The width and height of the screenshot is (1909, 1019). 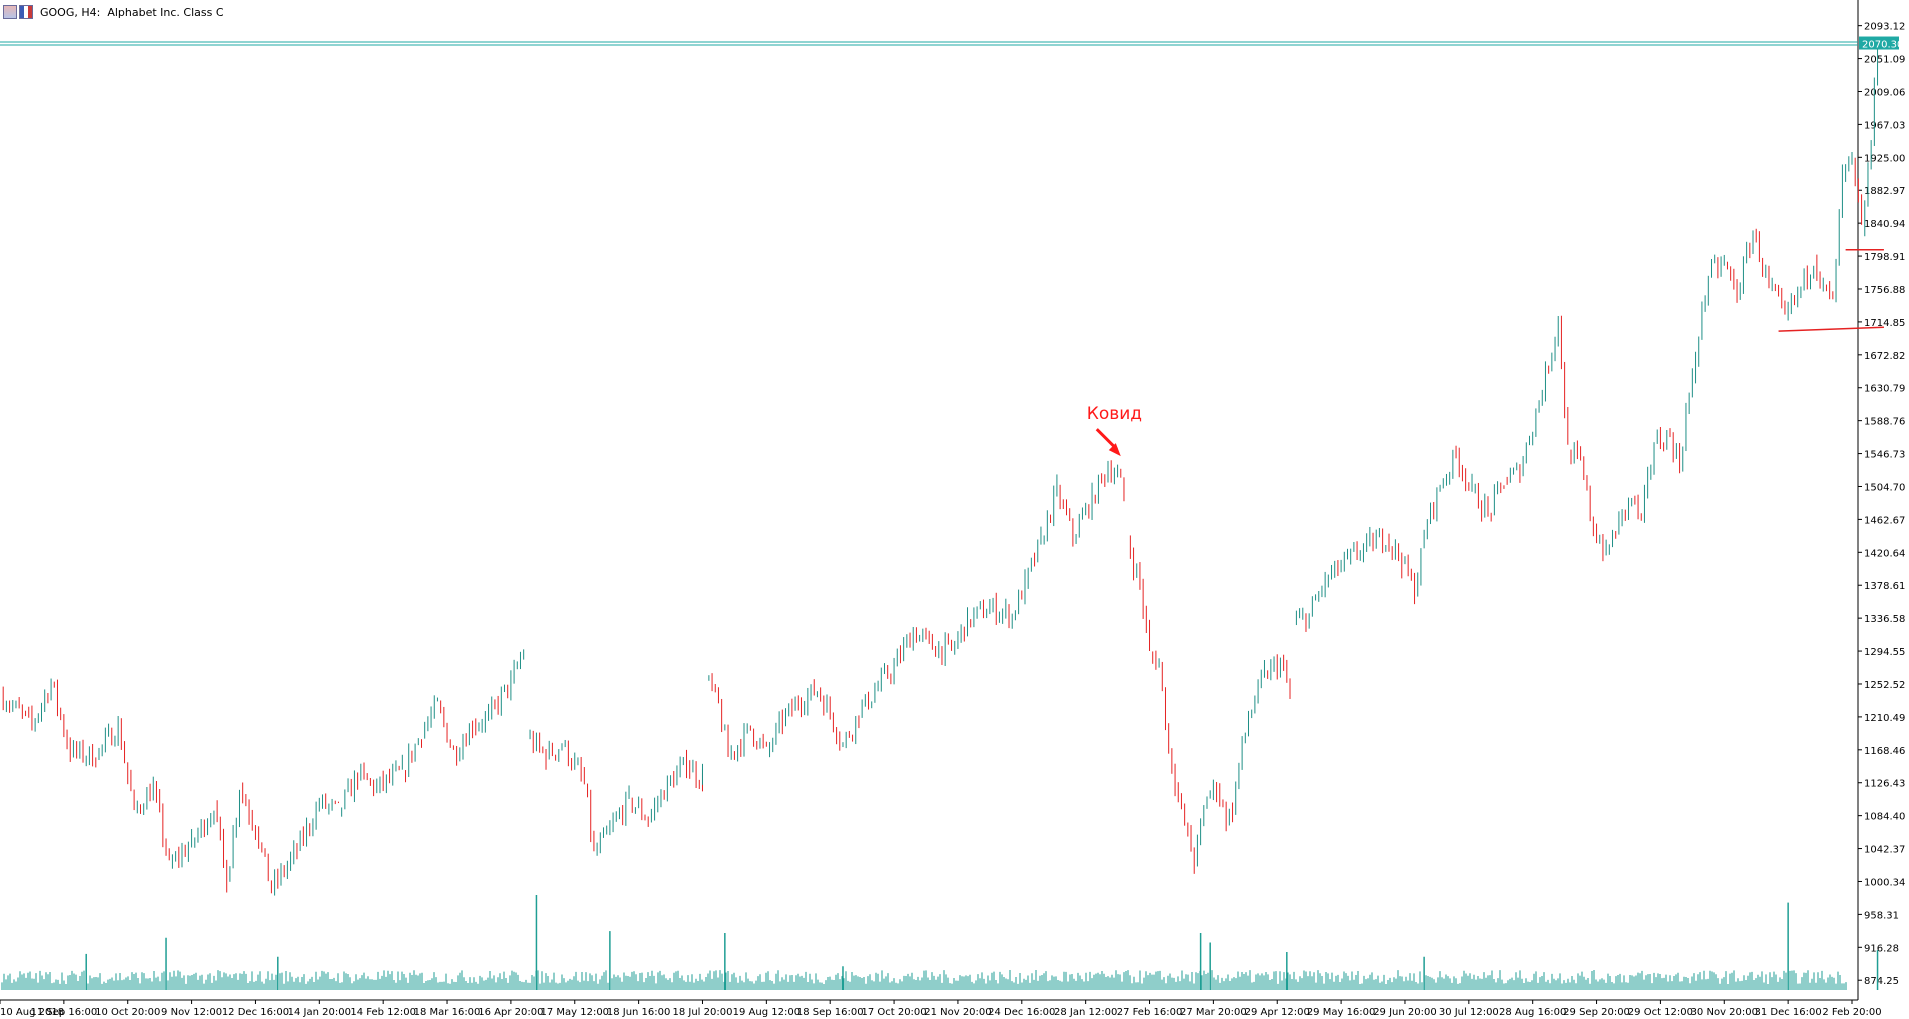 I want to click on time-tick-label: 31 Dec 16:00, so click(x=1788, y=1012).